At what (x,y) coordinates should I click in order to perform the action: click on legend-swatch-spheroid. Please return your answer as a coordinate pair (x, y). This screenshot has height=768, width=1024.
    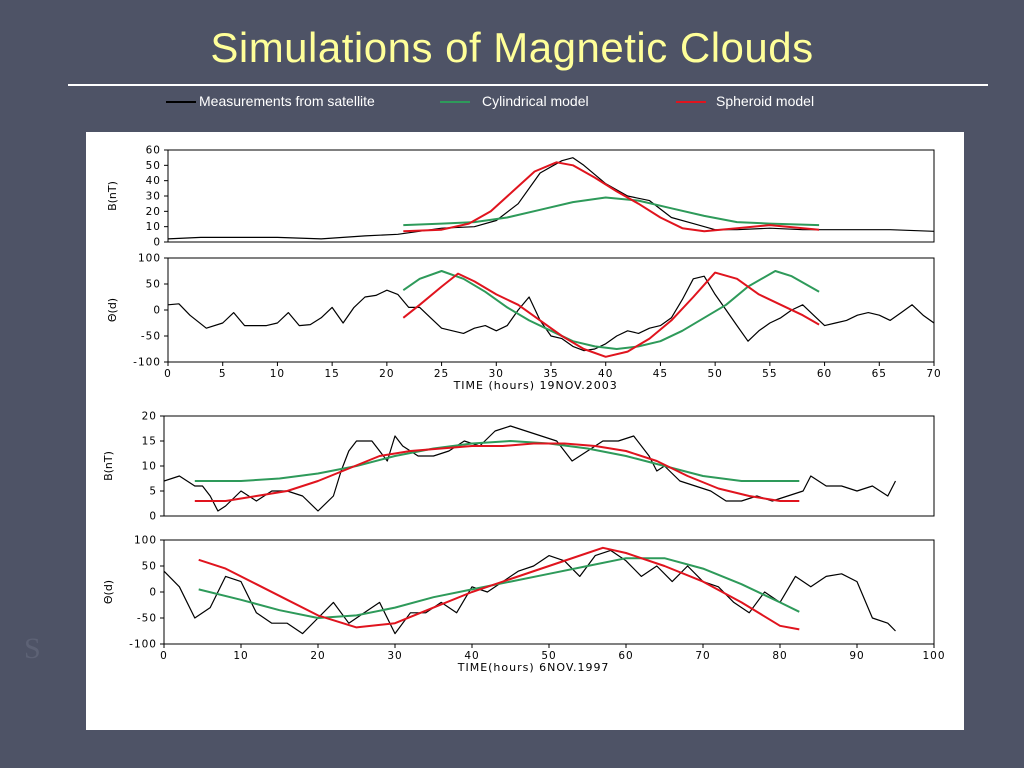
    Looking at the image, I should click on (691, 102).